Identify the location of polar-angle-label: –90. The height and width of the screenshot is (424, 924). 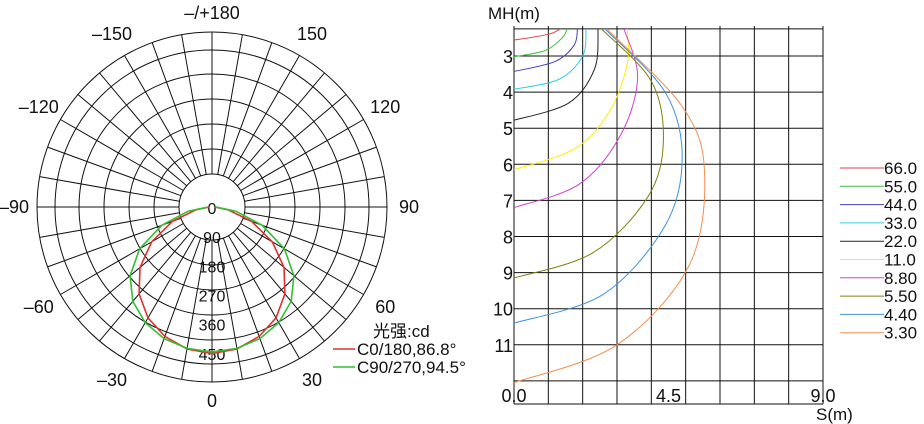
(14, 207).